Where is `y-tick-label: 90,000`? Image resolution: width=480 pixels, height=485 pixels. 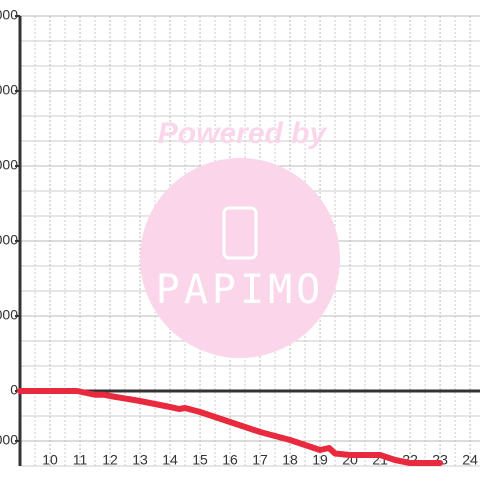 y-tick-label: 90,000 is located at coordinates (9, 165).